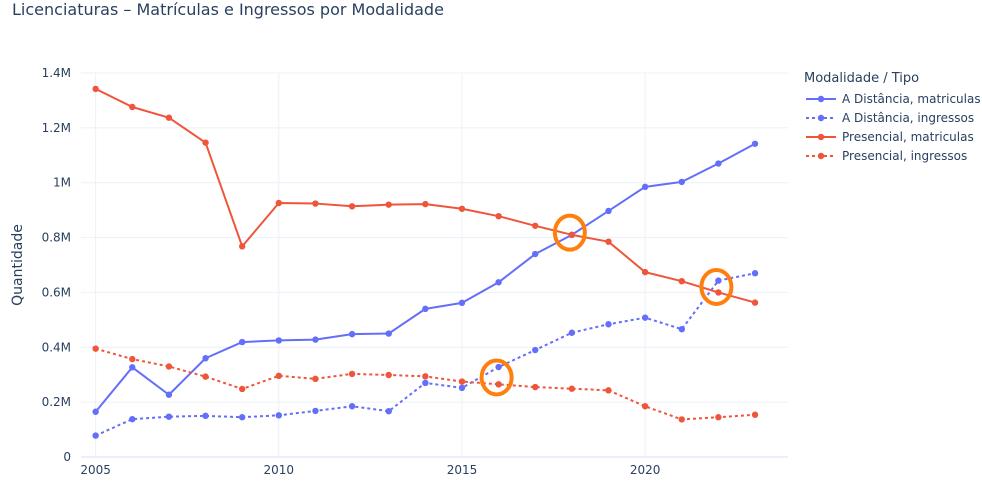 This screenshot has width=982, height=482. What do you see at coordinates (462, 470) in the screenshot?
I see `x-tick-label: 2015` at bounding box center [462, 470].